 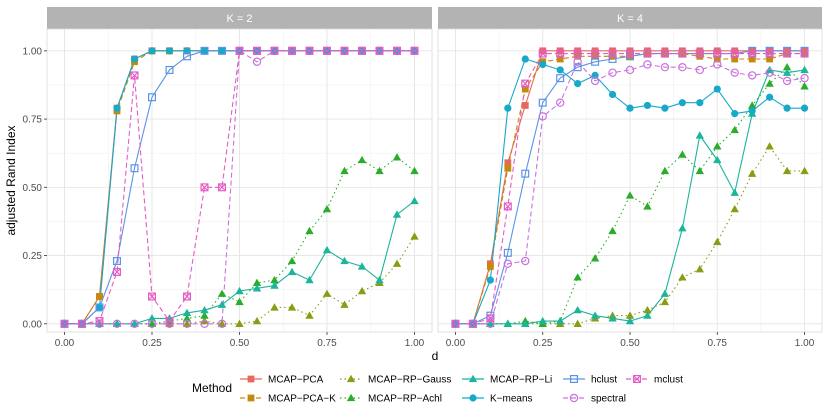 What do you see at coordinates (395, 380) in the screenshot?
I see `legend-item-mcap_rp_gauss: MCAP−RP−Gauss` at bounding box center [395, 380].